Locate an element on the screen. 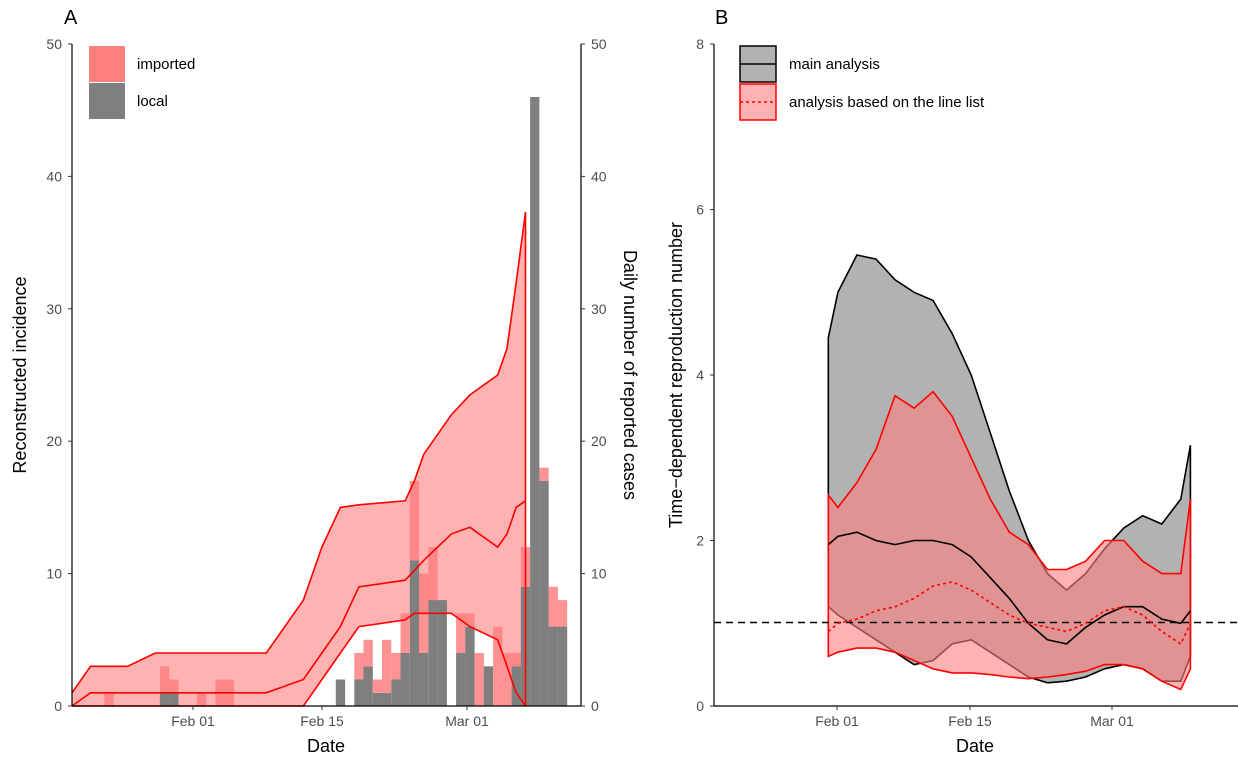 The width and height of the screenshot is (1238, 763). panel-b-ytick-label: 2 is located at coordinates (700, 541).